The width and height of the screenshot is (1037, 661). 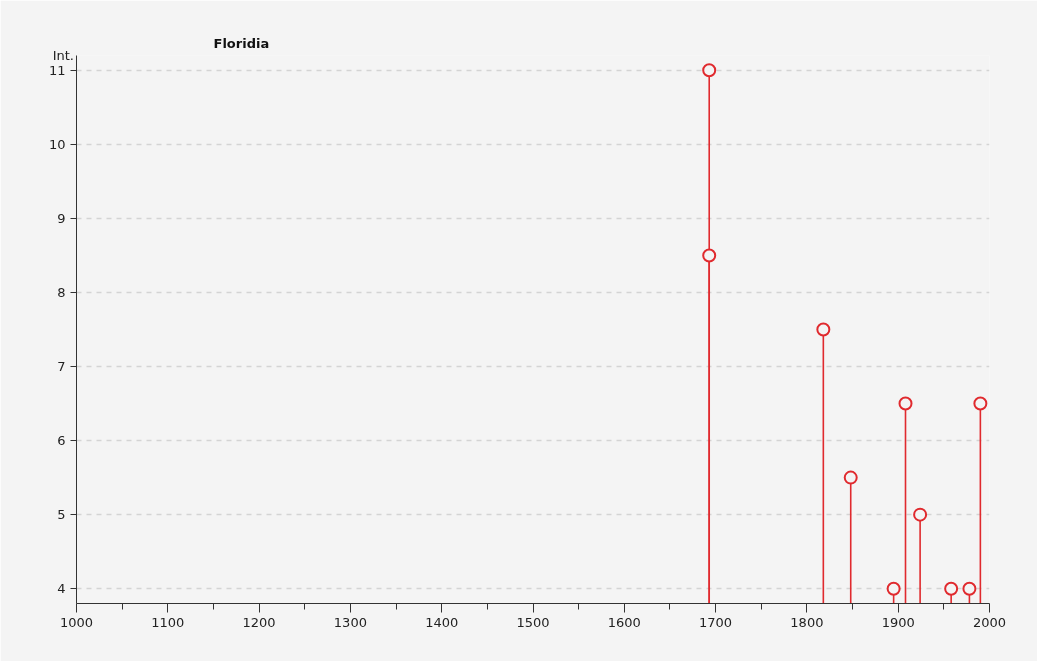 I want to click on x-tick-label: 1300, so click(x=350, y=622).